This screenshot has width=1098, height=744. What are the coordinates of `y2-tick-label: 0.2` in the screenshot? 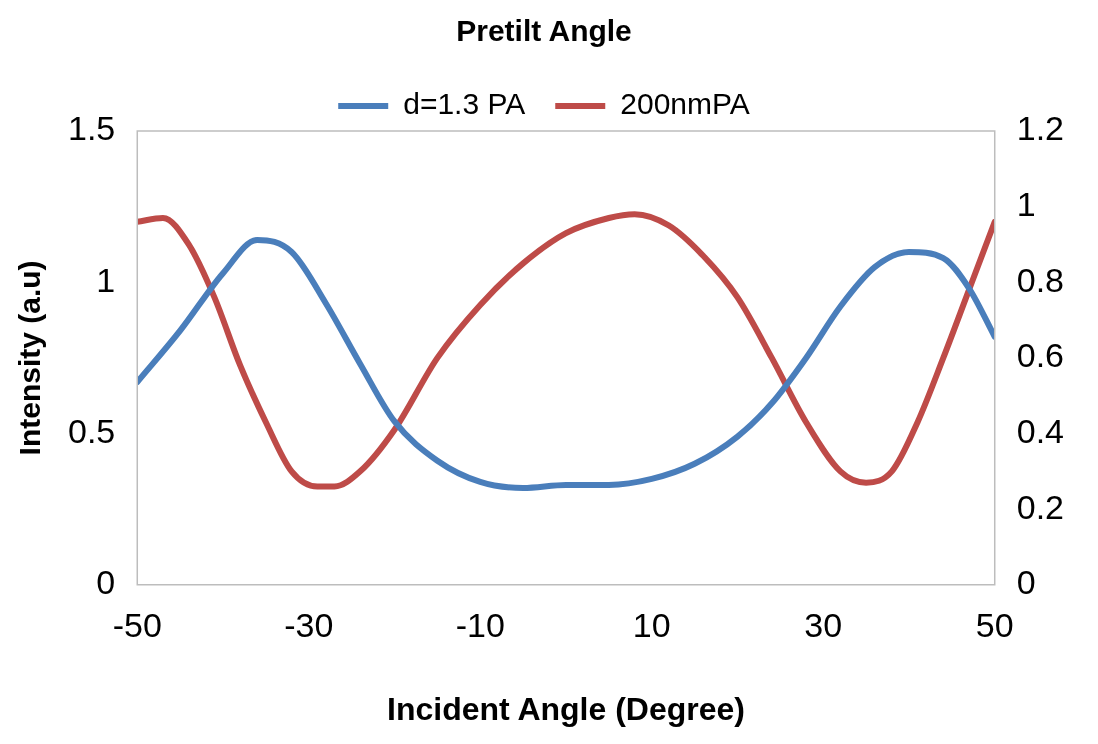 It's located at (1040, 506).